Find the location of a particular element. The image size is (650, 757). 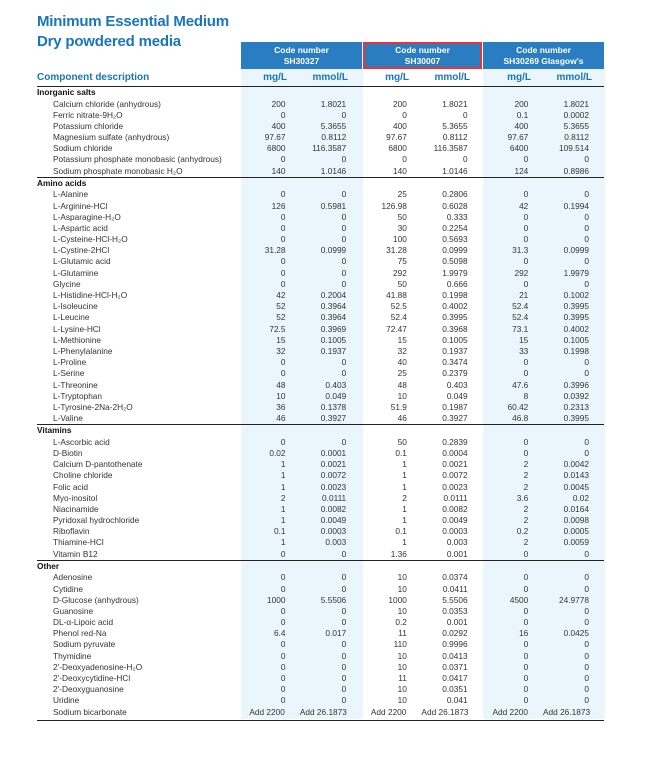

value-mmol-per-l: 0.0411 is located at coordinates (455, 588).